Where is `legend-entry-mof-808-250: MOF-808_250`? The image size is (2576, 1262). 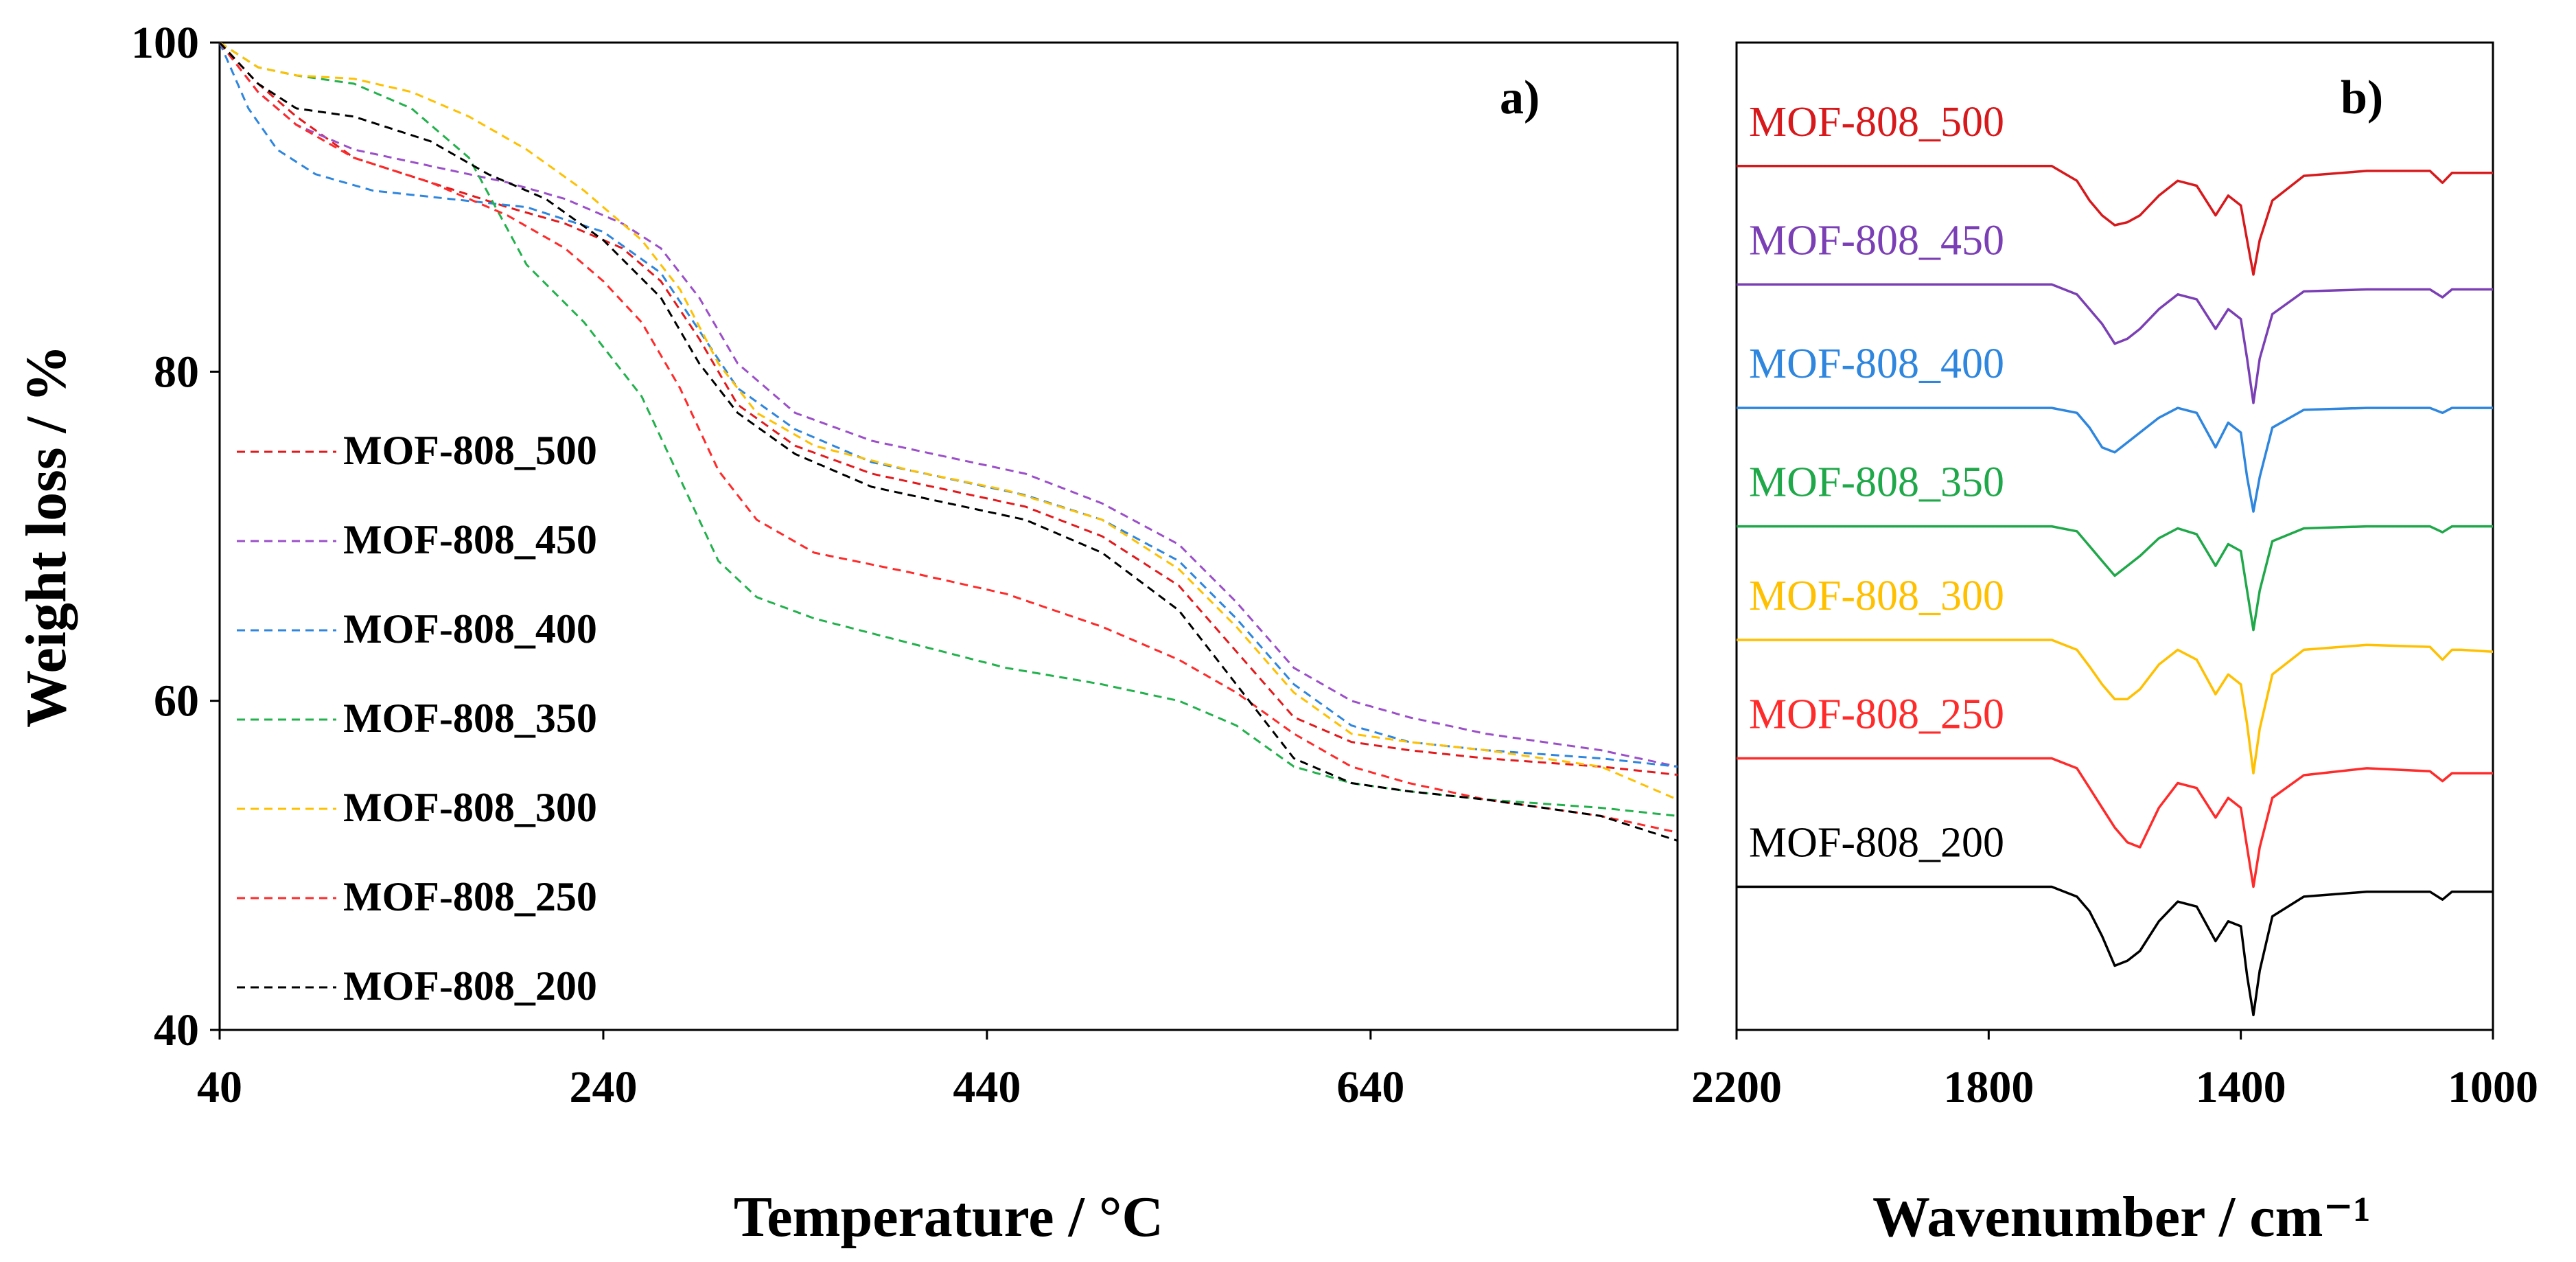
legend-entry-mof-808-250: MOF-808_250 is located at coordinates (417, 896).